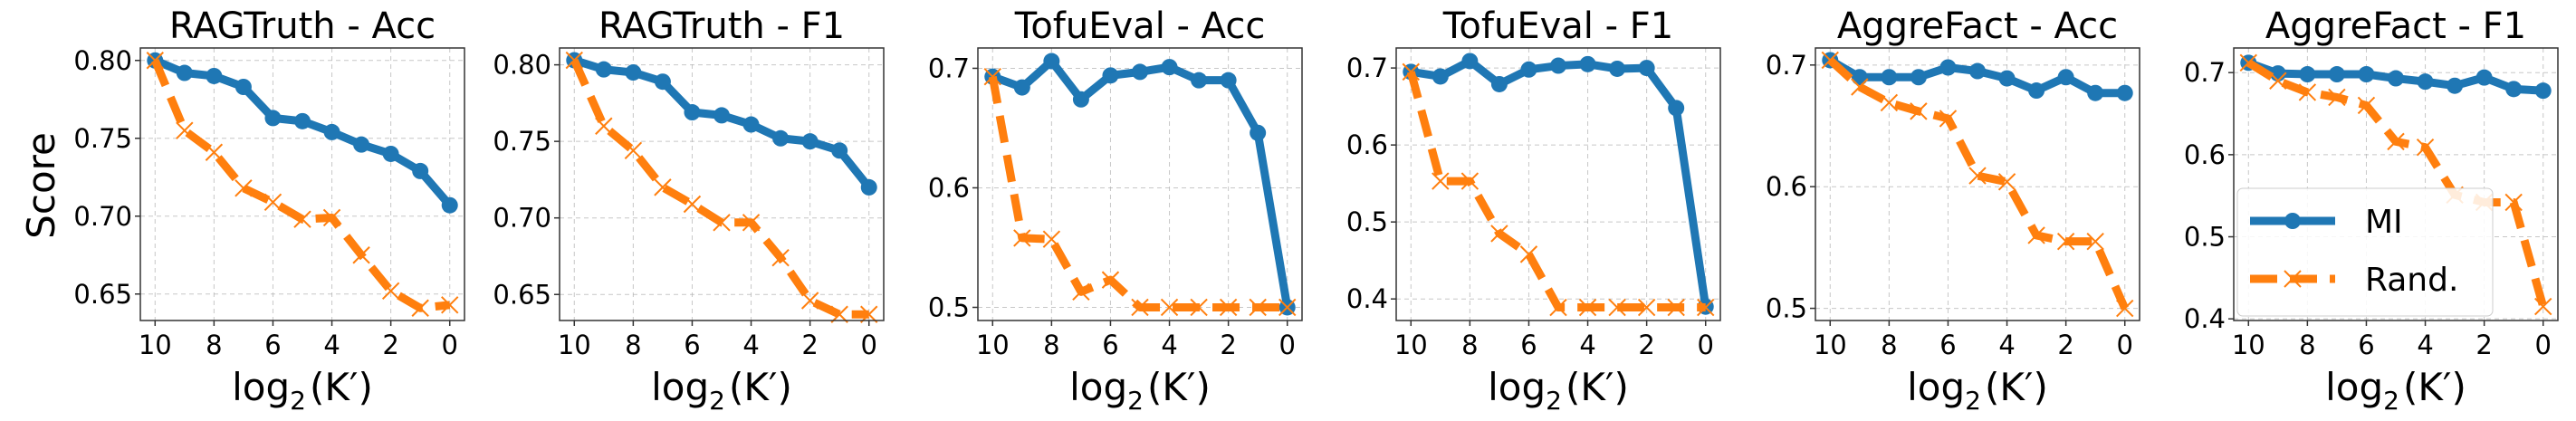  What do you see at coordinates (2384, 222) in the screenshot?
I see `legend-label-mi: MI` at bounding box center [2384, 222].